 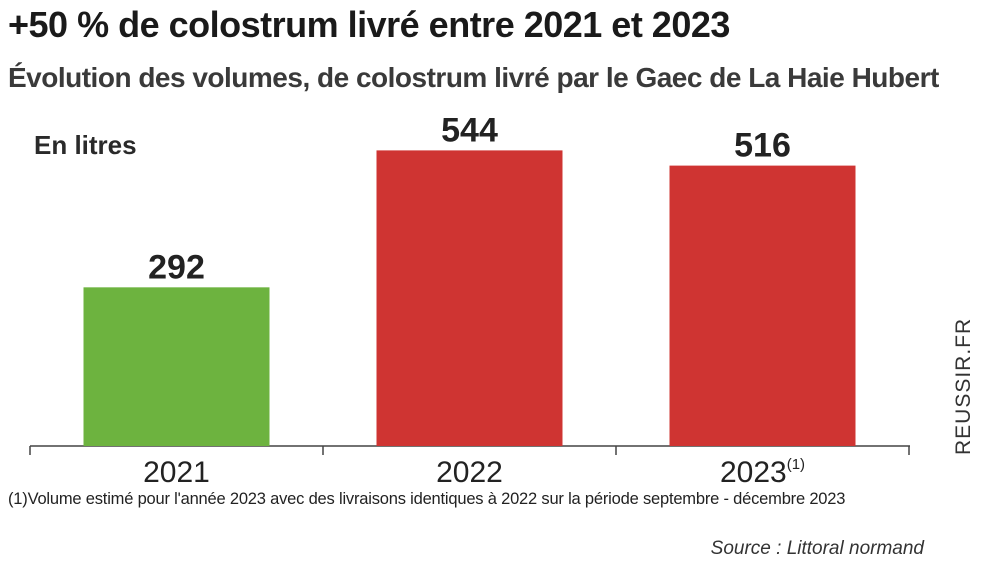 What do you see at coordinates (817, 548) in the screenshot?
I see `source-note: Source : Littoral normand` at bounding box center [817, 548].